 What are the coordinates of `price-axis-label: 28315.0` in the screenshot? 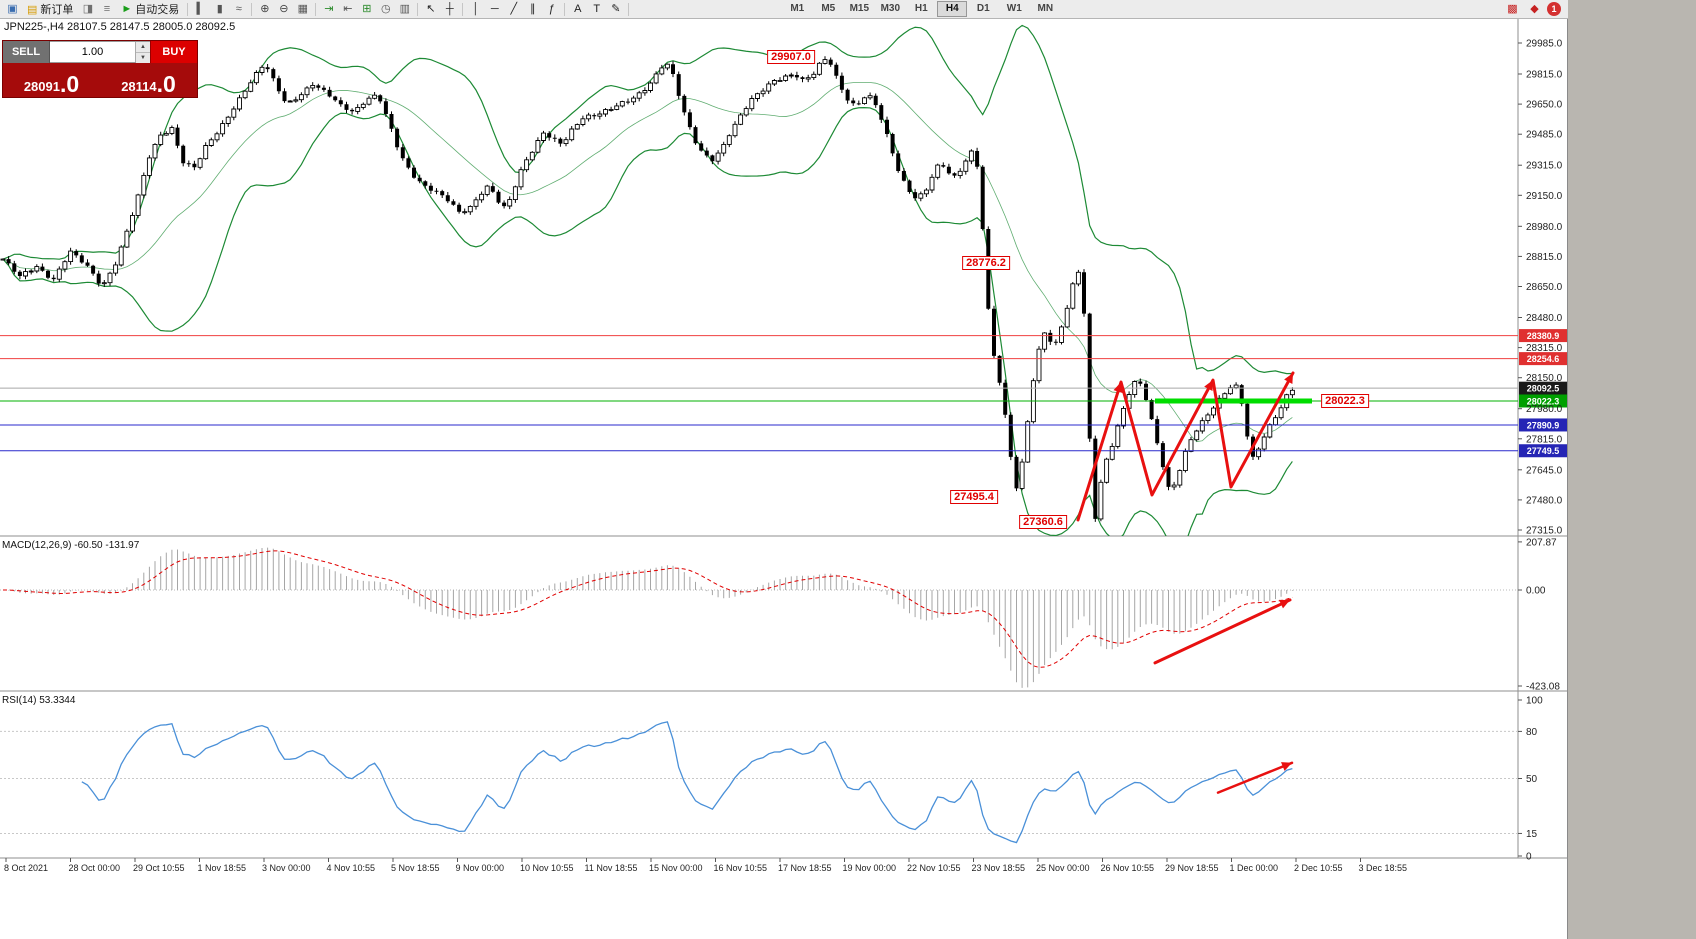 It's located at (1544, 348).